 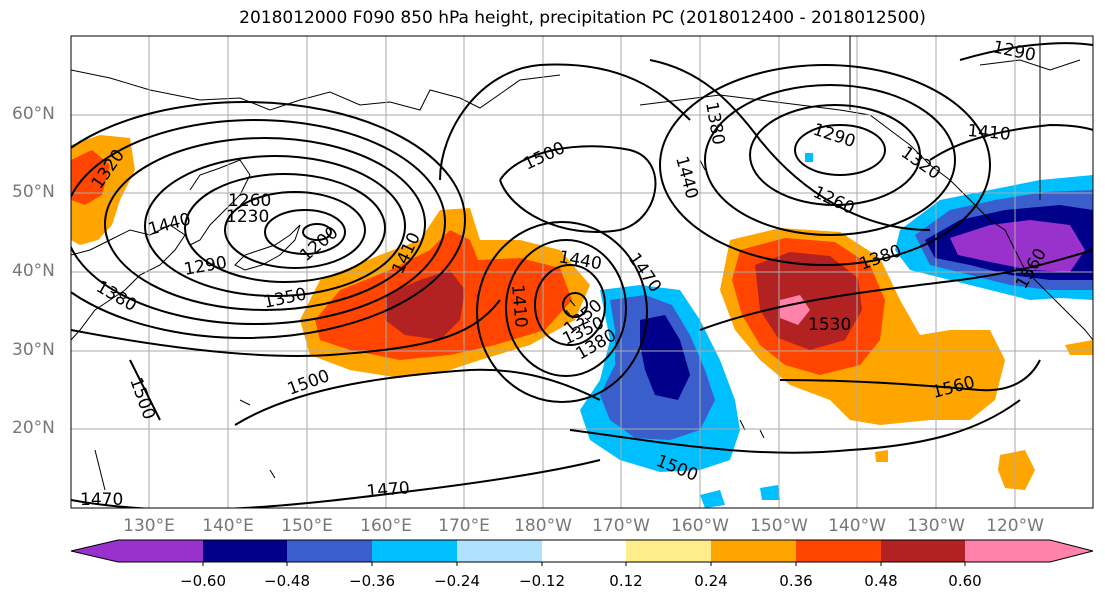 I want to click on colorbar-tick-label: 0.24, so click(x=711, y=581).